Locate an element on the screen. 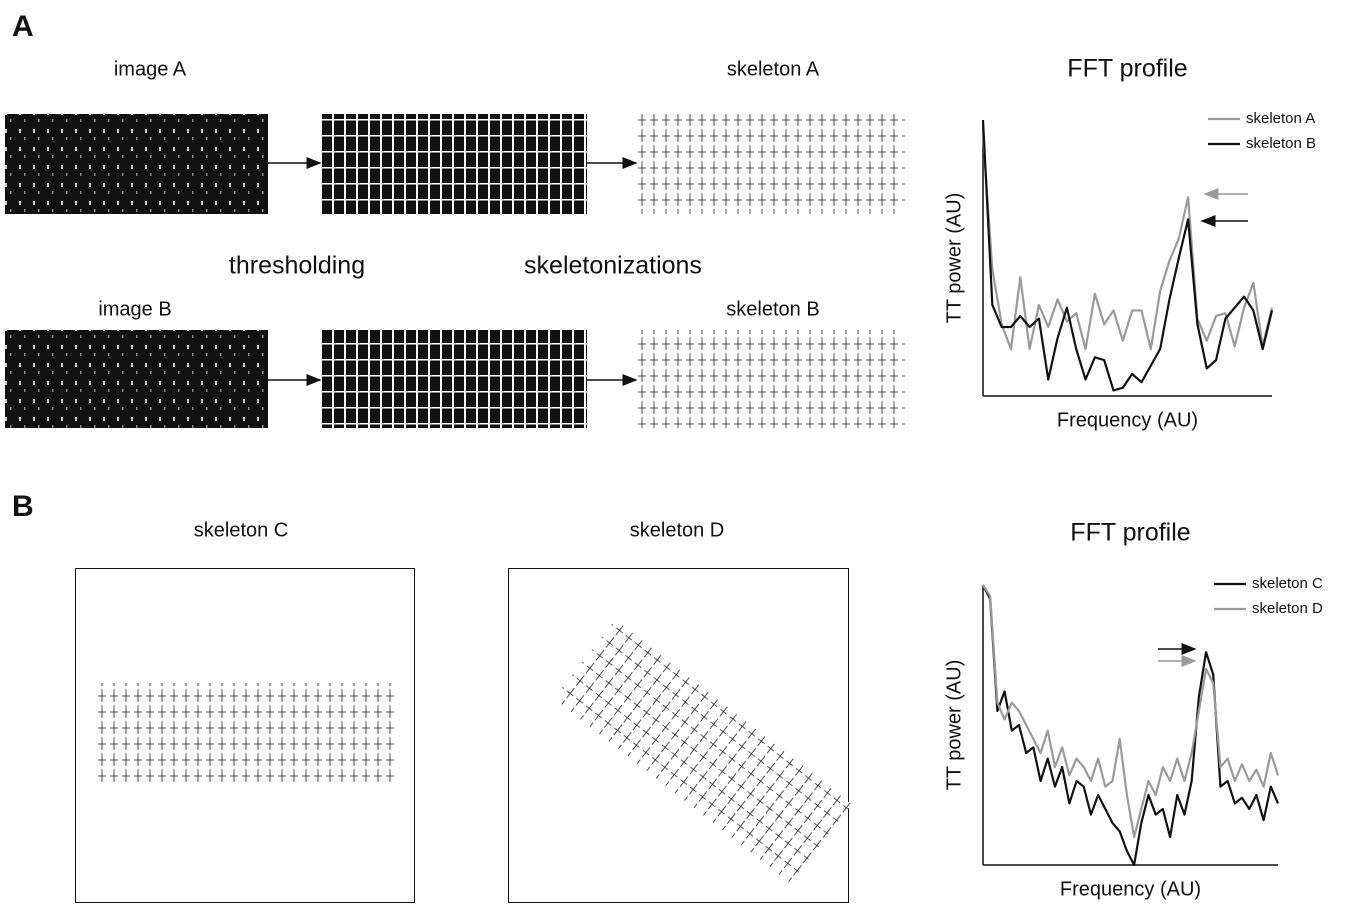  legend-label: skeleton B is located at coordinates (1281, 143).